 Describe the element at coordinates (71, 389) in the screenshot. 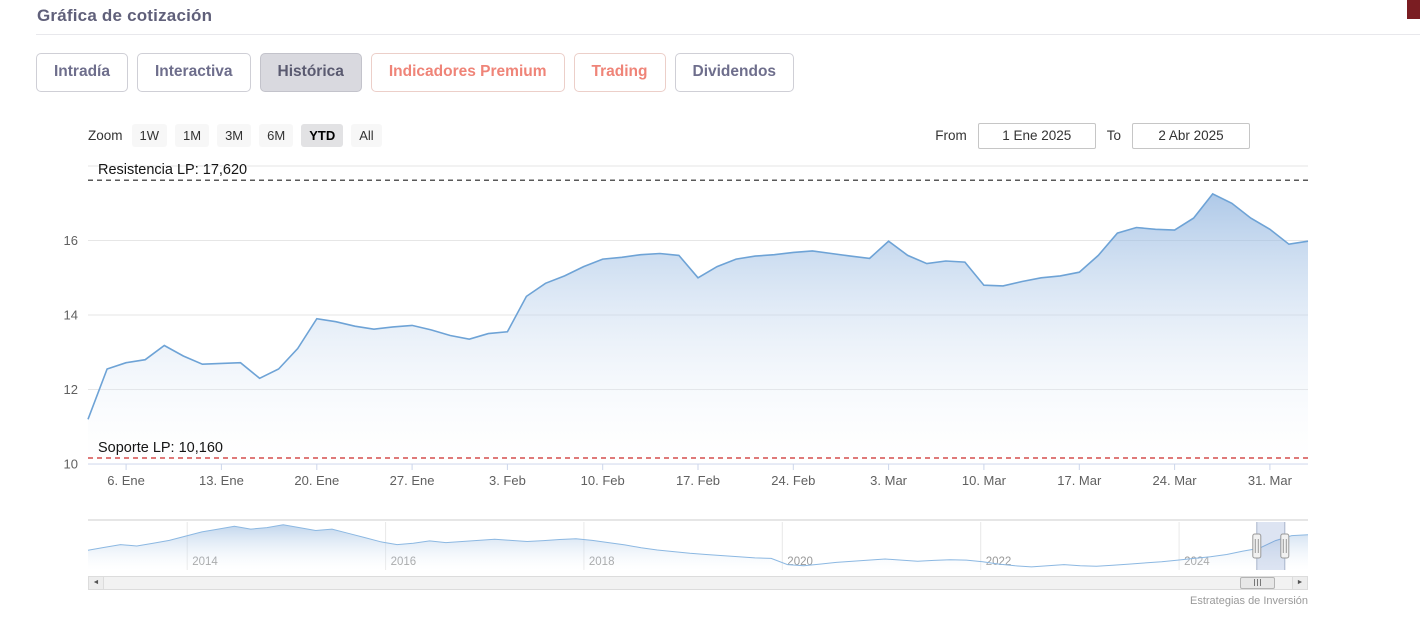

I see `y-axis-label: 12` at that location.